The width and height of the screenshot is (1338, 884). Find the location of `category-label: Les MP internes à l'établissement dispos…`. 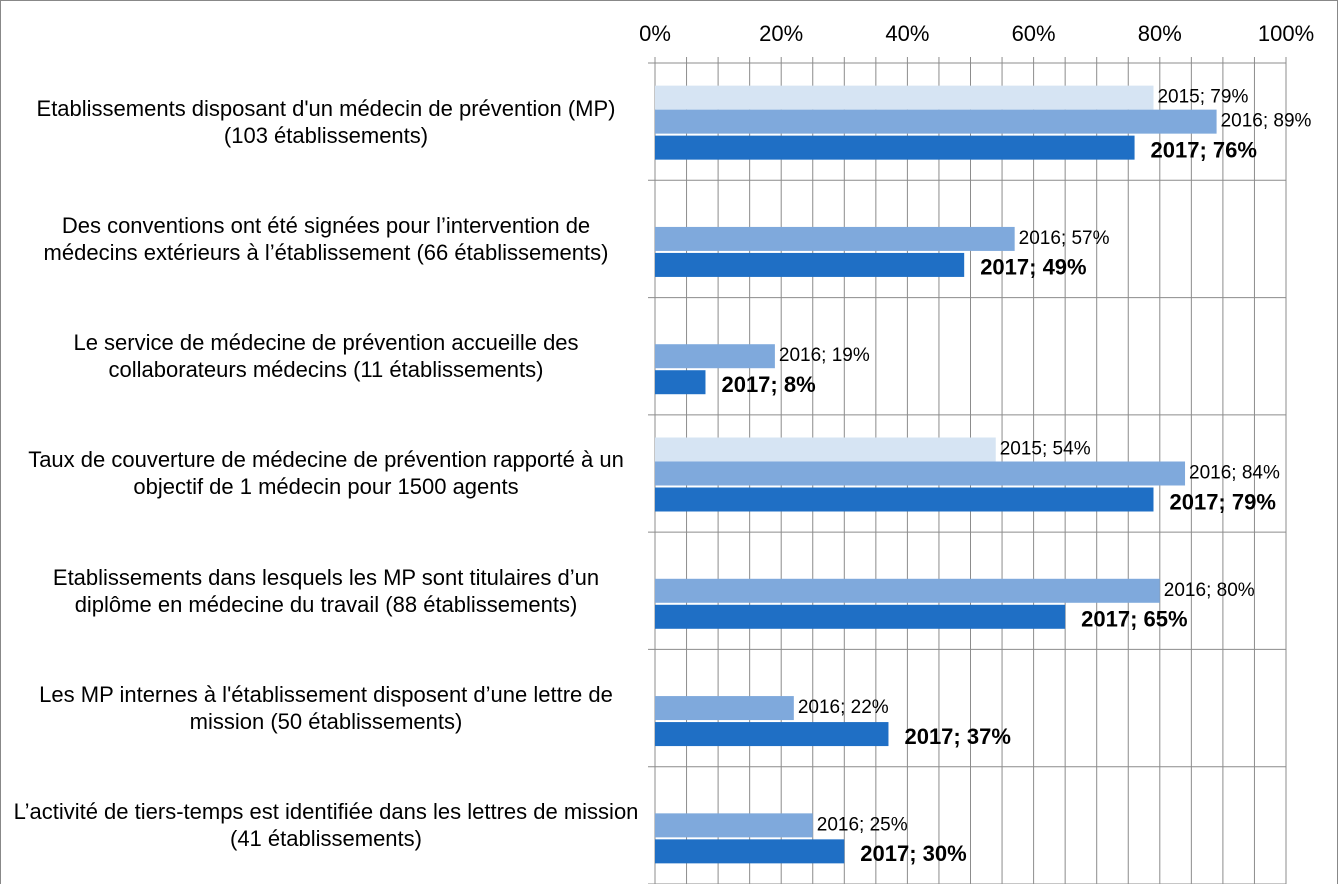

category-label: Les MP internes à l'établissement dispos… is located at coordinates (326, 708).